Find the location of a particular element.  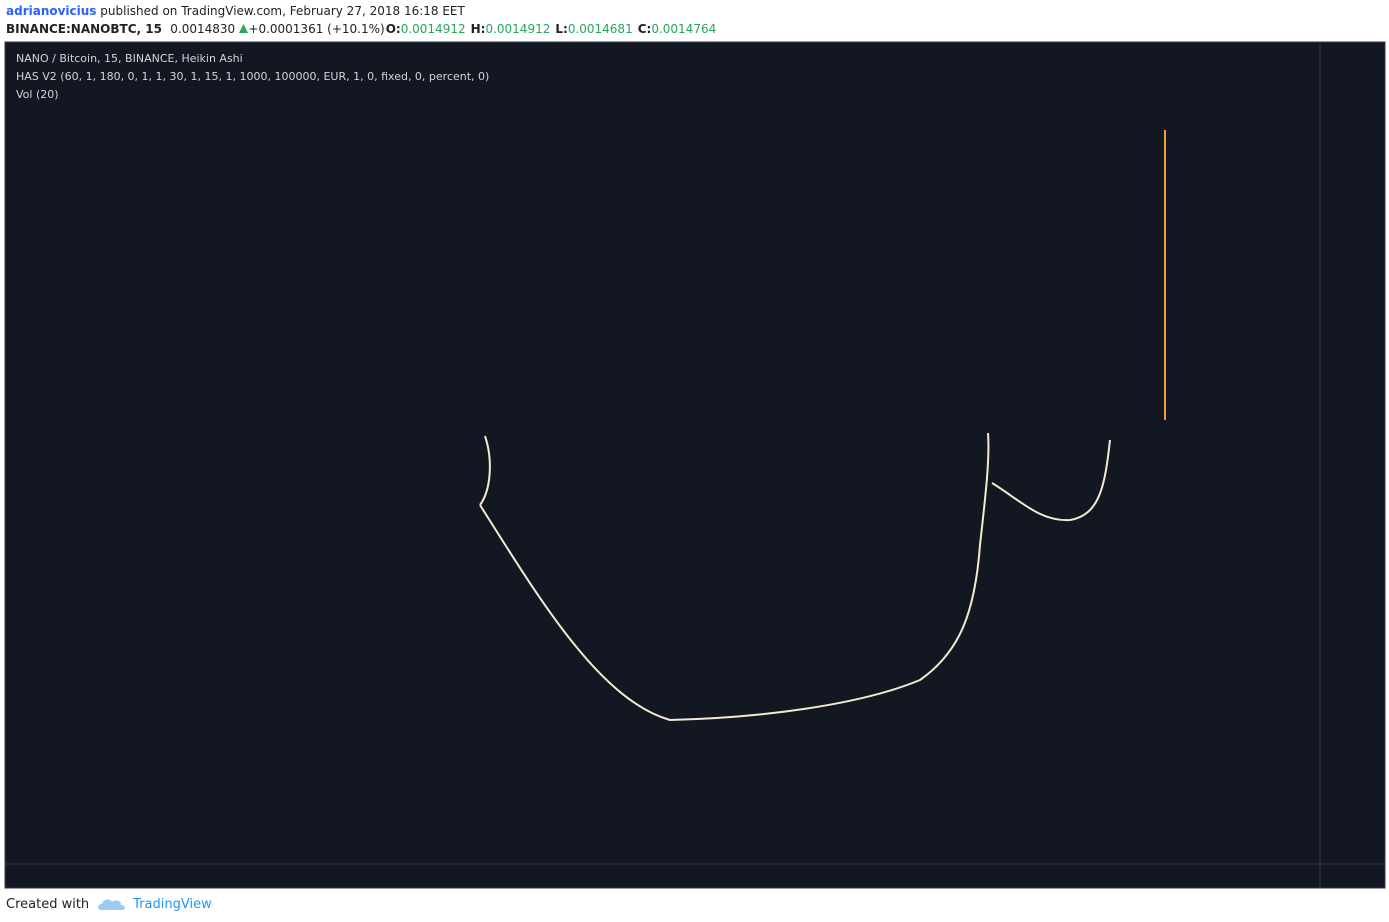

ohlc-key: O: is located at coordinates (393, 29).